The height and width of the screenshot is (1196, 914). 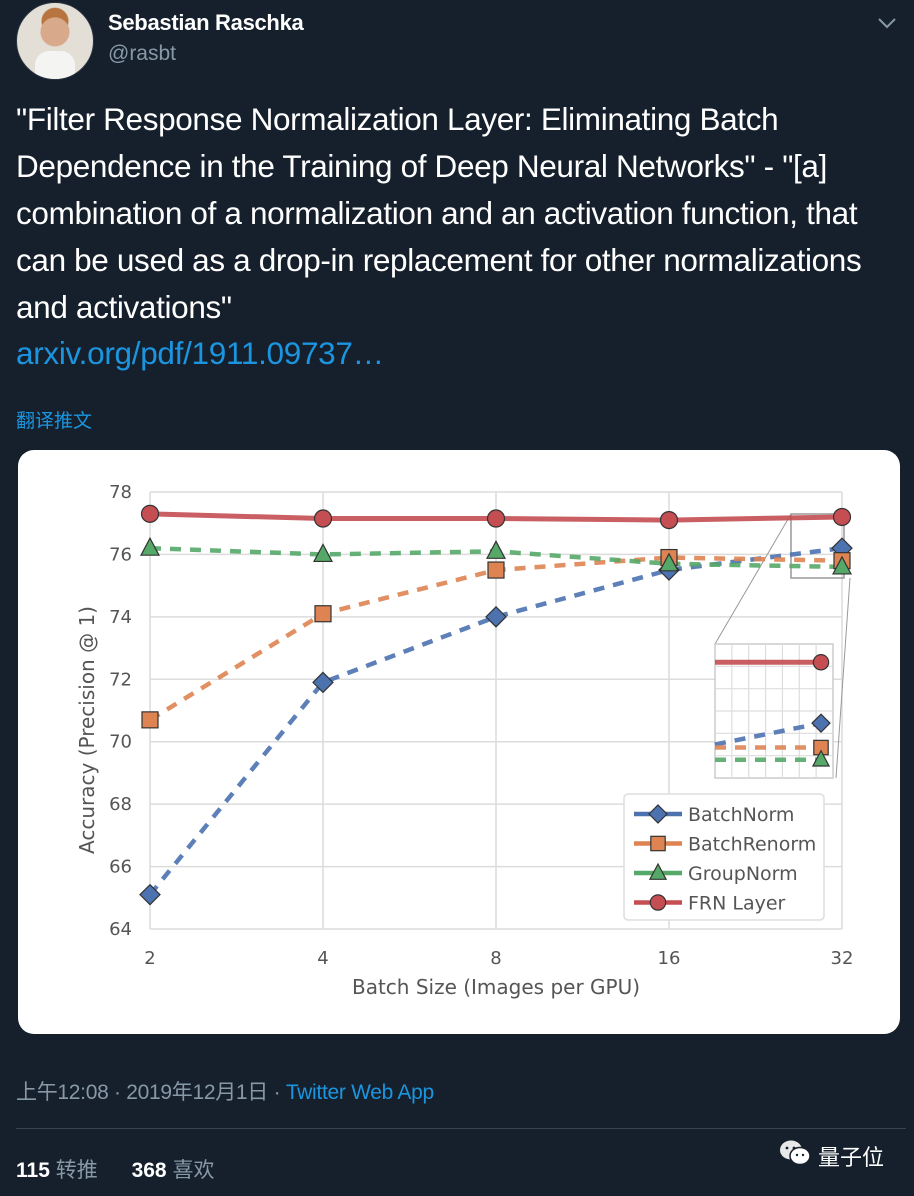 What do you see at coordinates (120, 711) in the screenshot?
I see `y-tick-labels: 64 66 68 70 72 74 76 78` at bounding box center [120, 711].